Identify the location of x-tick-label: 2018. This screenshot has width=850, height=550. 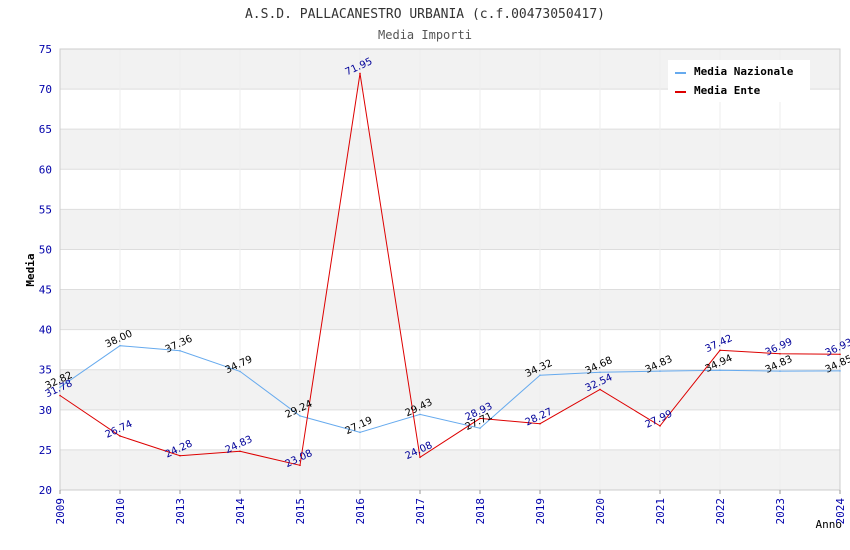
(480, 511).